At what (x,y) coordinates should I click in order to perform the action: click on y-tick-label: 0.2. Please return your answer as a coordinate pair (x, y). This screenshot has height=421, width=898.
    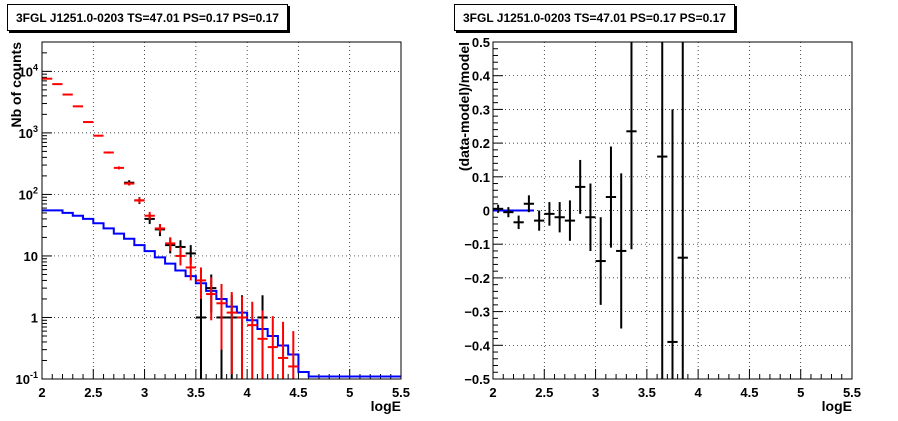
    Looking at the image, I should click on (481, 143).